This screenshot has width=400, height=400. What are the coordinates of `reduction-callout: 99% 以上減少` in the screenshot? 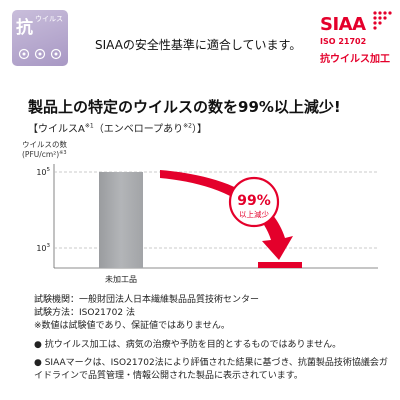 It's located at (254, 202).